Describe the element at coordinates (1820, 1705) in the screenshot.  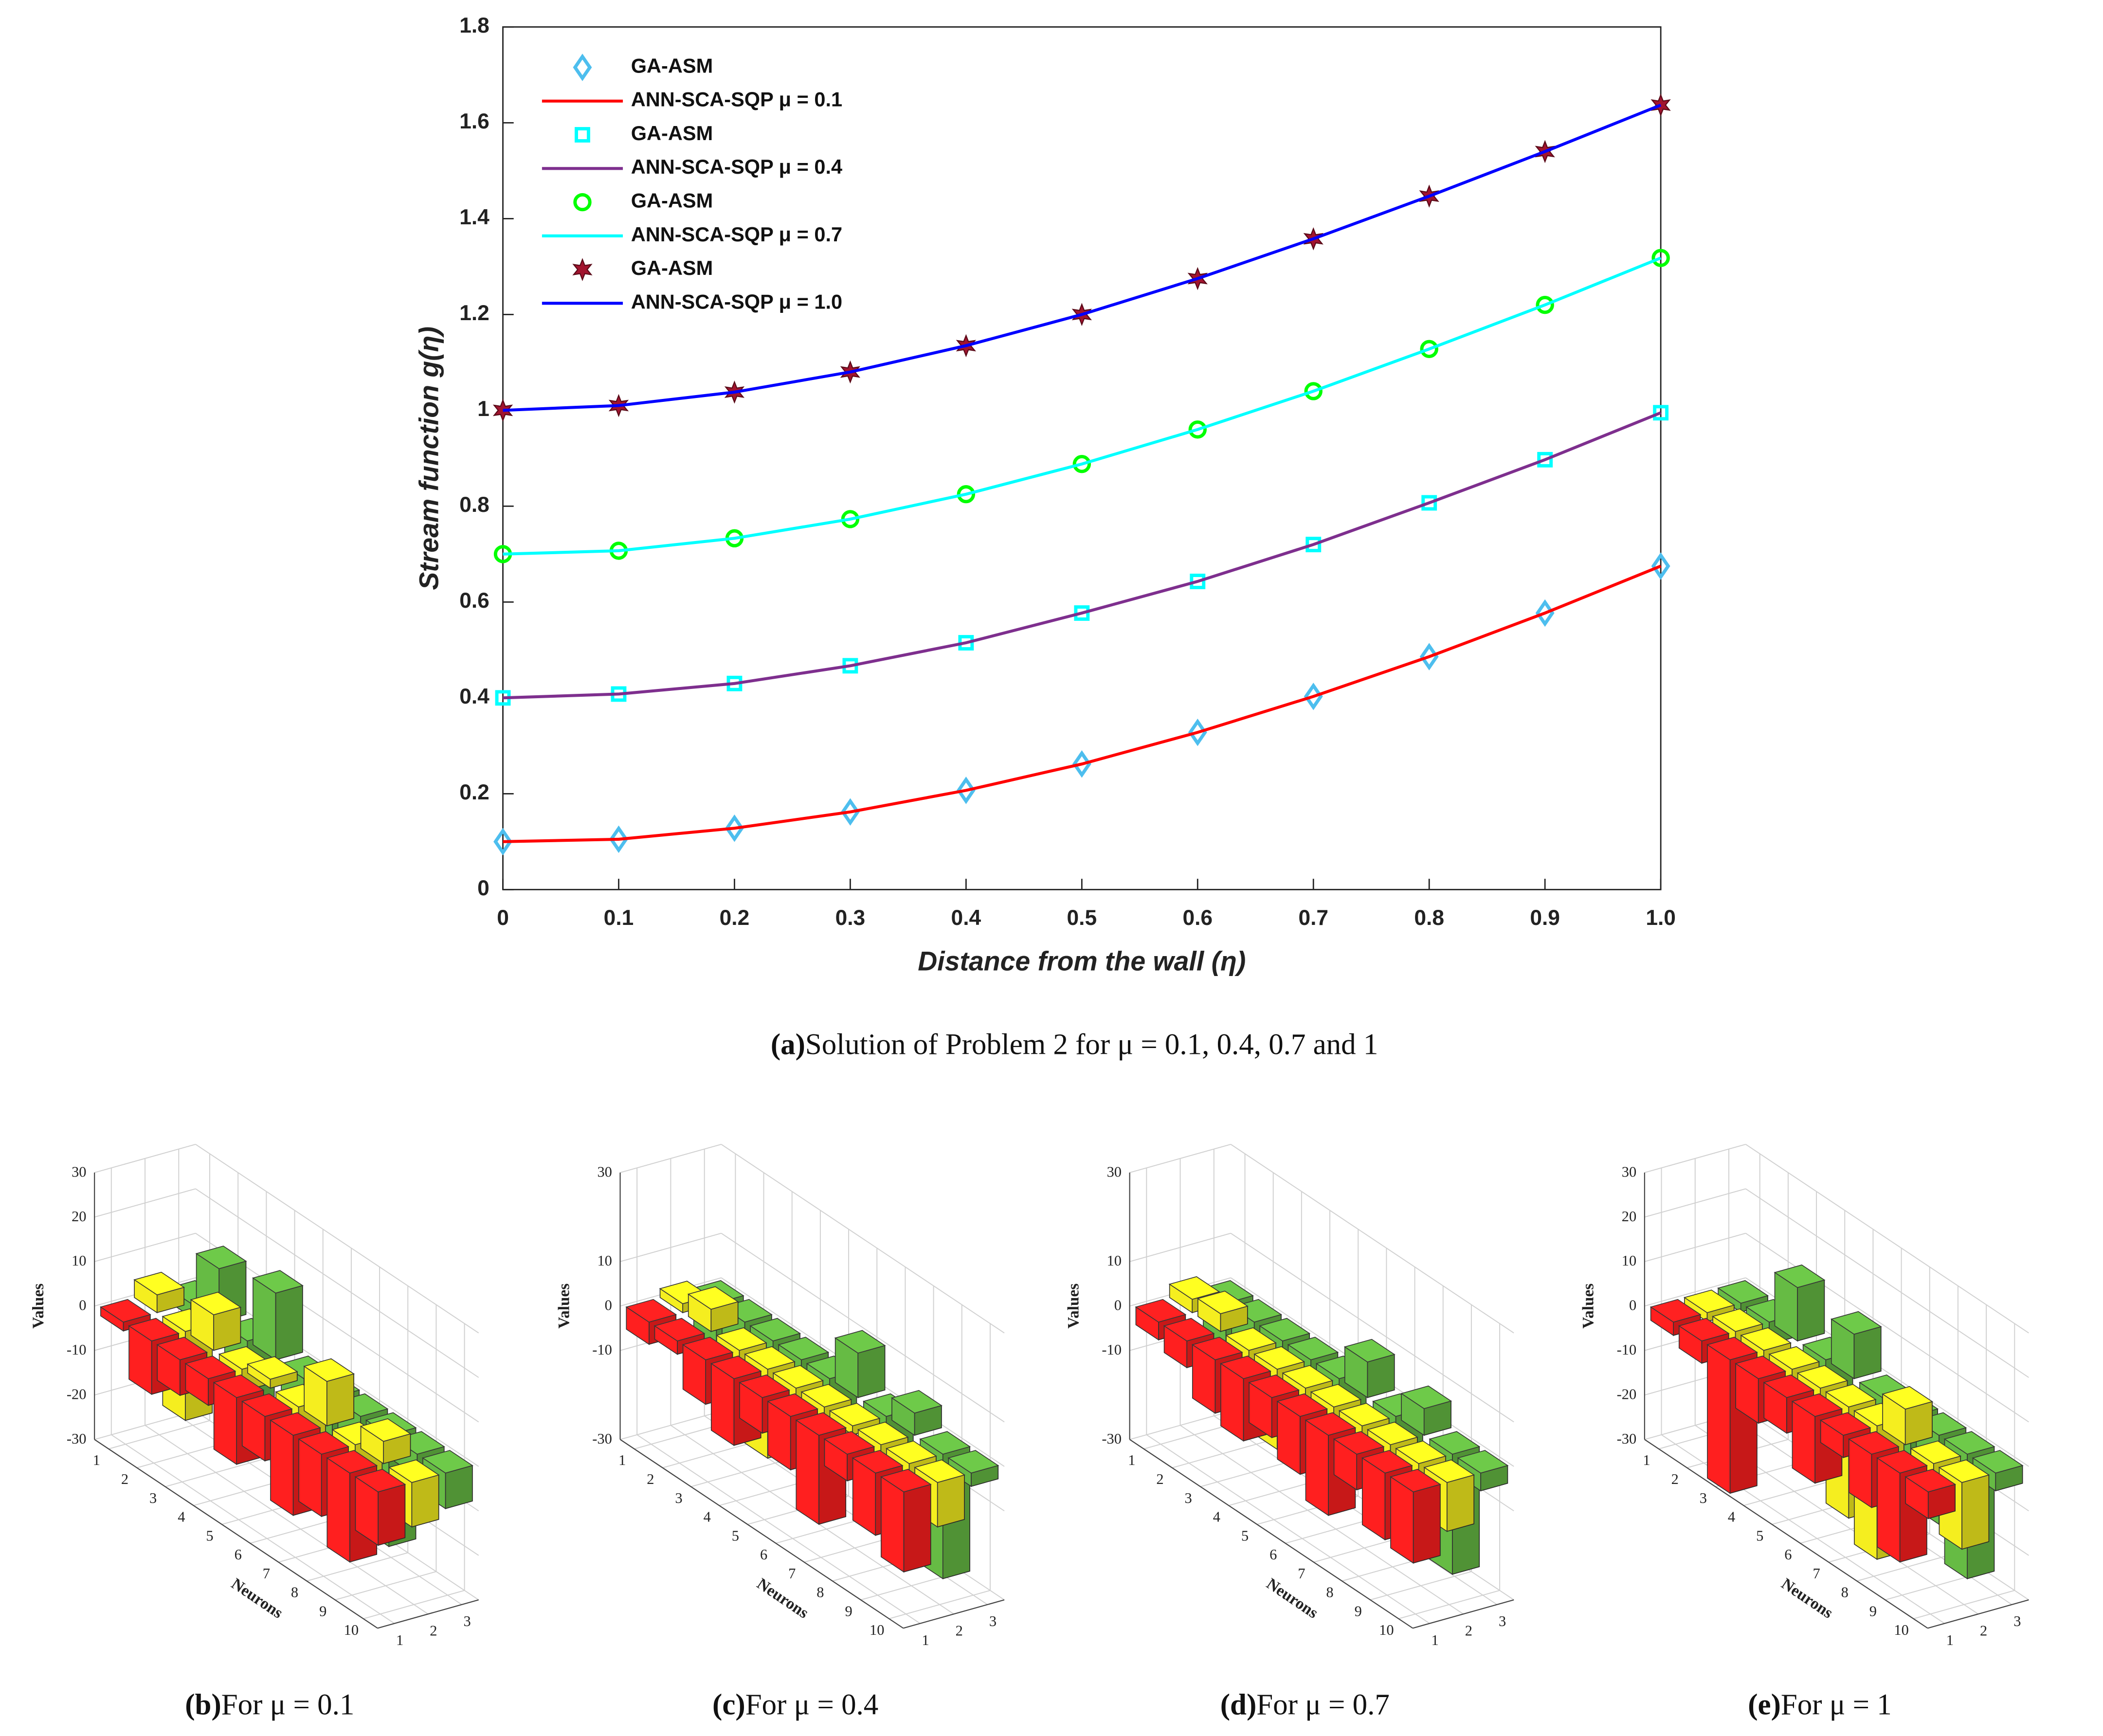
I see `caption: (e)For μ = 1` at that location.